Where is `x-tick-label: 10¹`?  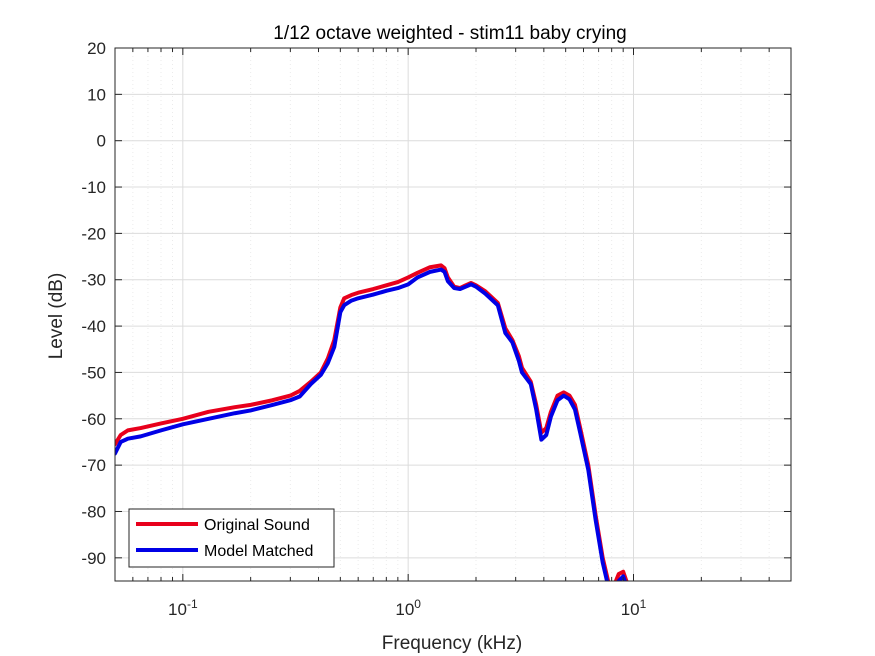 x-tick-label: 10¹ is located at coordinates (634, 608).